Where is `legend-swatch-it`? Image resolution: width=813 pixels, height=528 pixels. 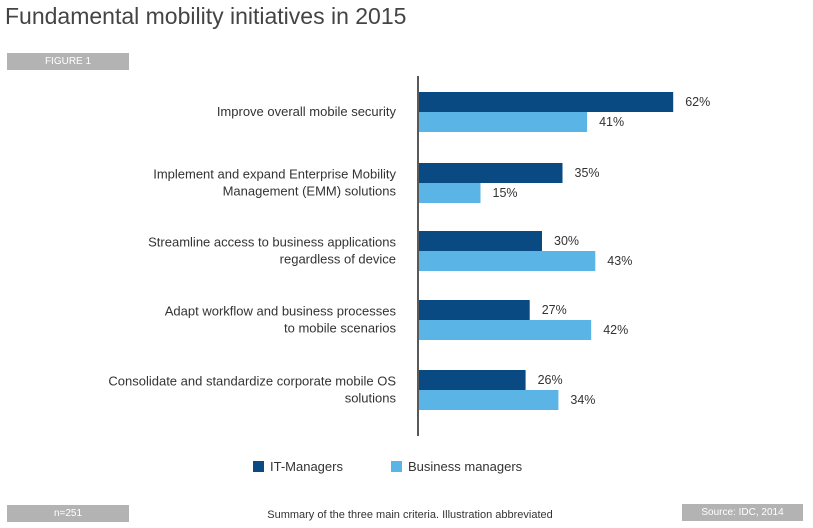 legend-swatch-it is located at coordinates (258, 466).